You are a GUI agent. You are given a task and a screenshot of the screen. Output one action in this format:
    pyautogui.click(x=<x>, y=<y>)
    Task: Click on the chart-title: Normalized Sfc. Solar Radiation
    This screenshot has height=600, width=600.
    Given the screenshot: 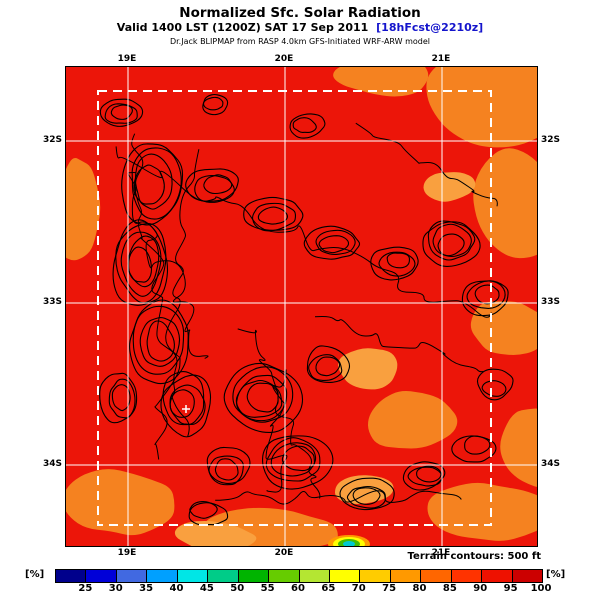 What is the action you would take?
    pyautogui.click(x=300, y=13)
    